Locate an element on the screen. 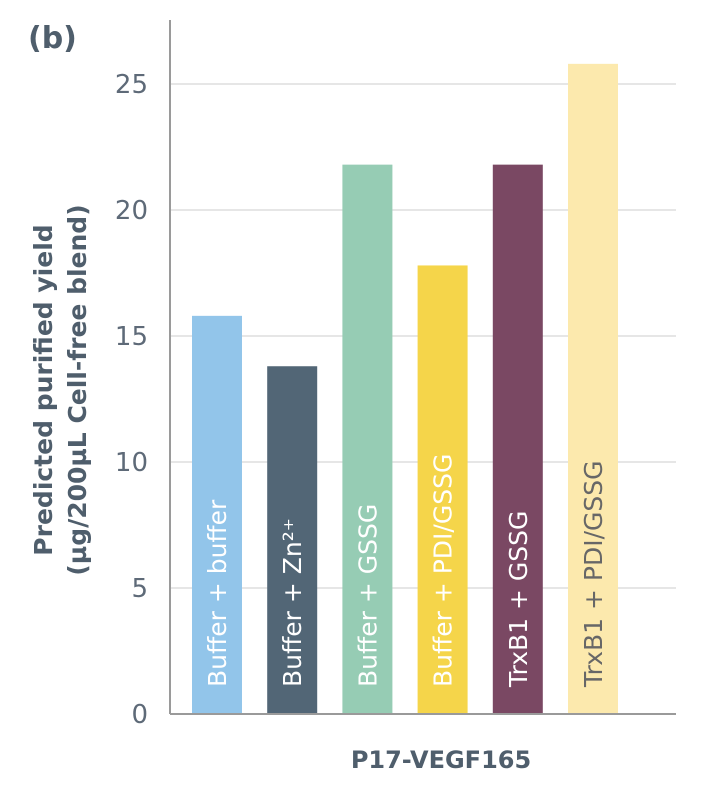 The height and width of the screenshot is (794, 711). y-tick-label-10: 10 is located at coordinates (131, 463).